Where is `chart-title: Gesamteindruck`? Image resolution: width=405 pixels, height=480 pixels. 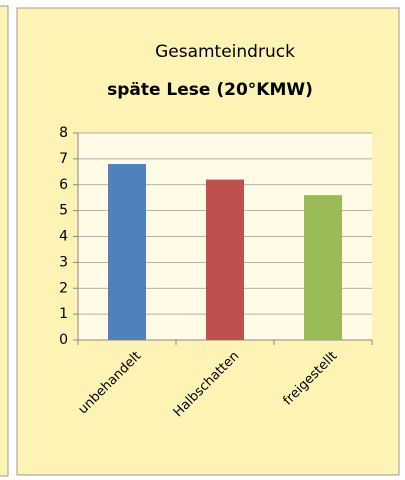 chart-title: Gesamteindruck is located at coordinates (225, 52).